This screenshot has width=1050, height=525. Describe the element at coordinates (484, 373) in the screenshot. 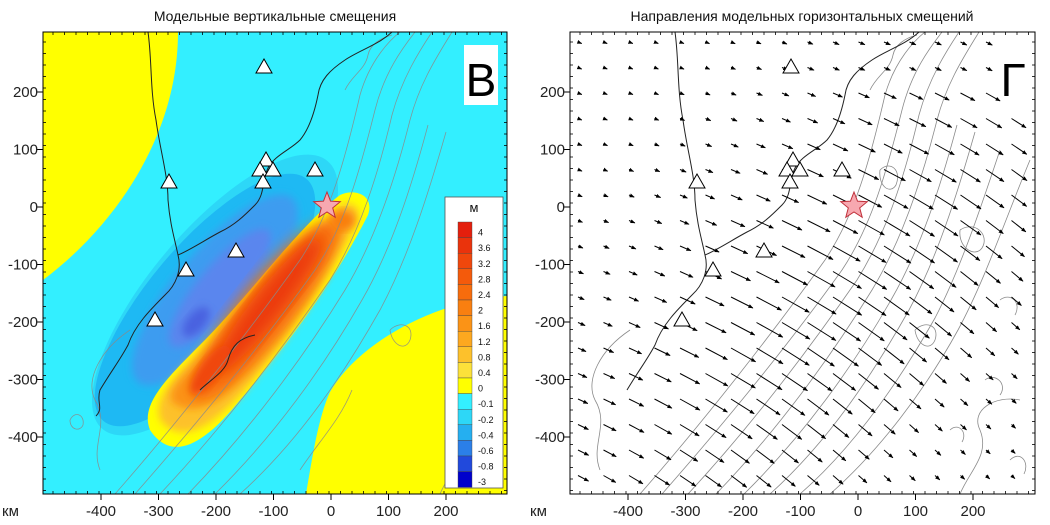

I see `legend-label: 0.4` at that location.